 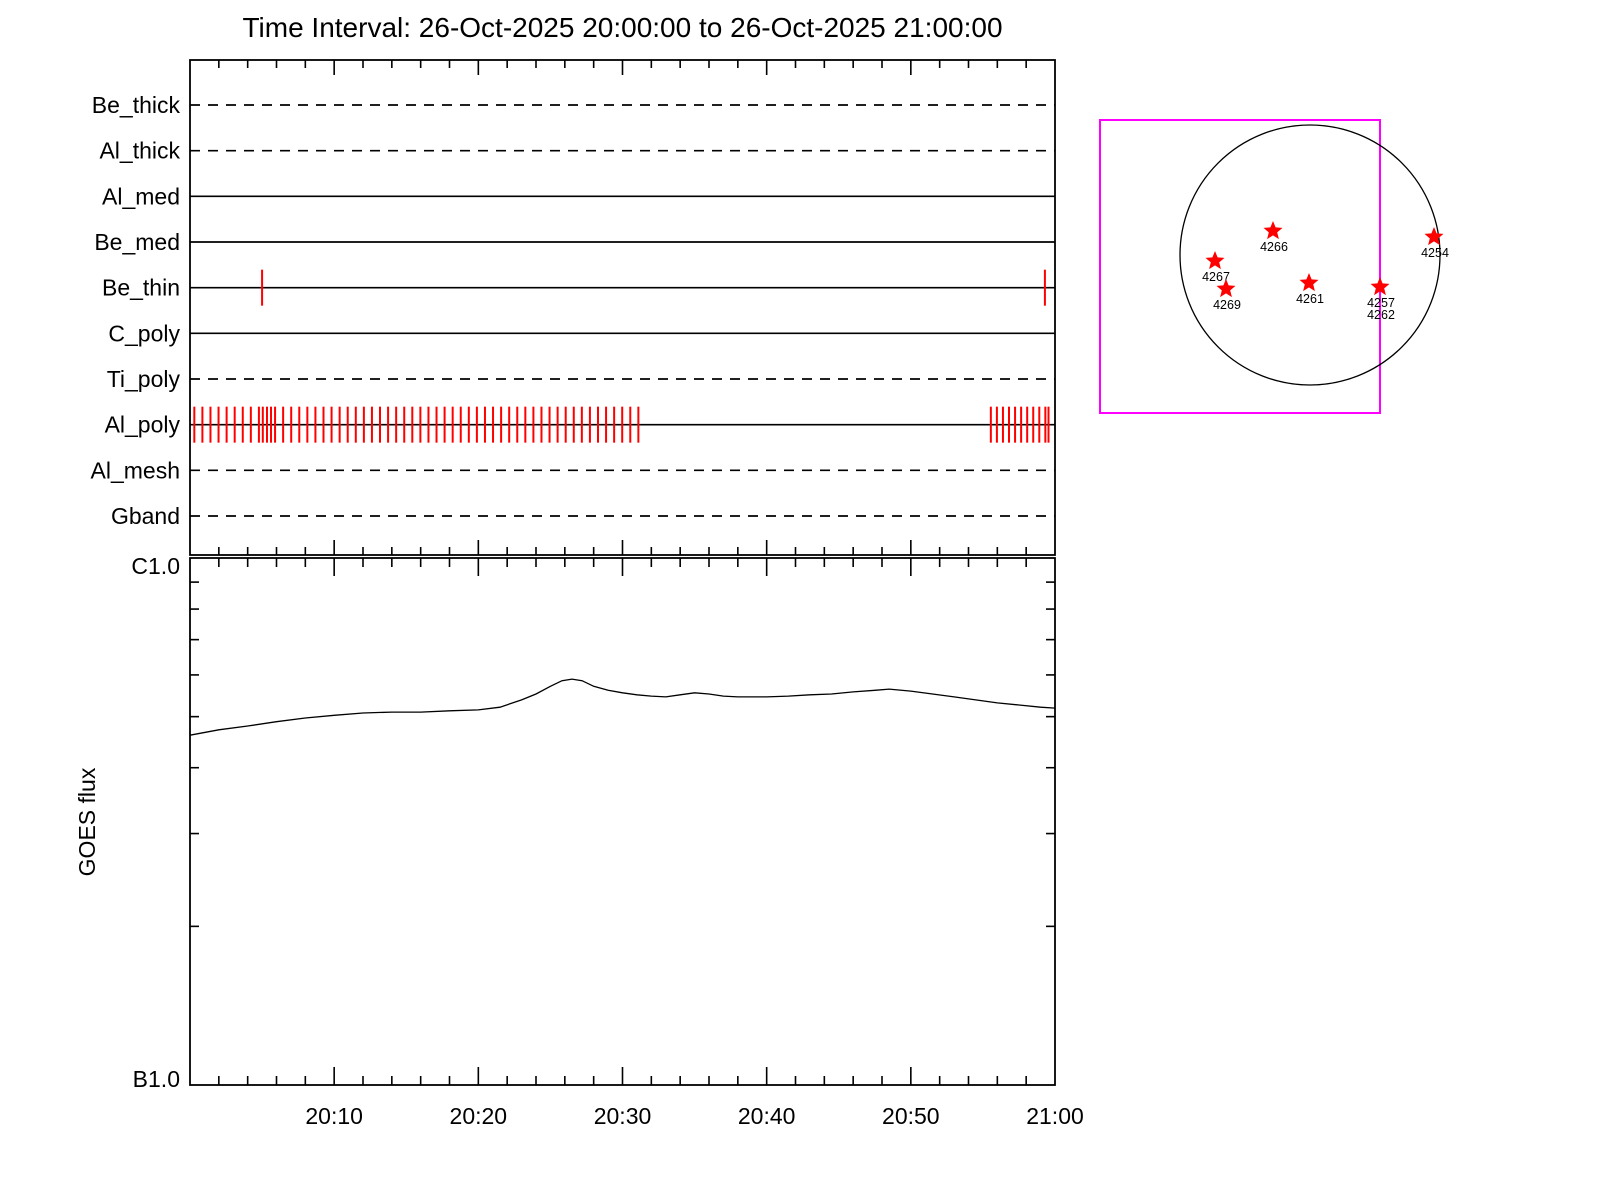 What do you see at coordinates (623, 1116) in the screenshot?
I see `x-tick-label-20:30: 20:30` at bounding box center [623, 1116].